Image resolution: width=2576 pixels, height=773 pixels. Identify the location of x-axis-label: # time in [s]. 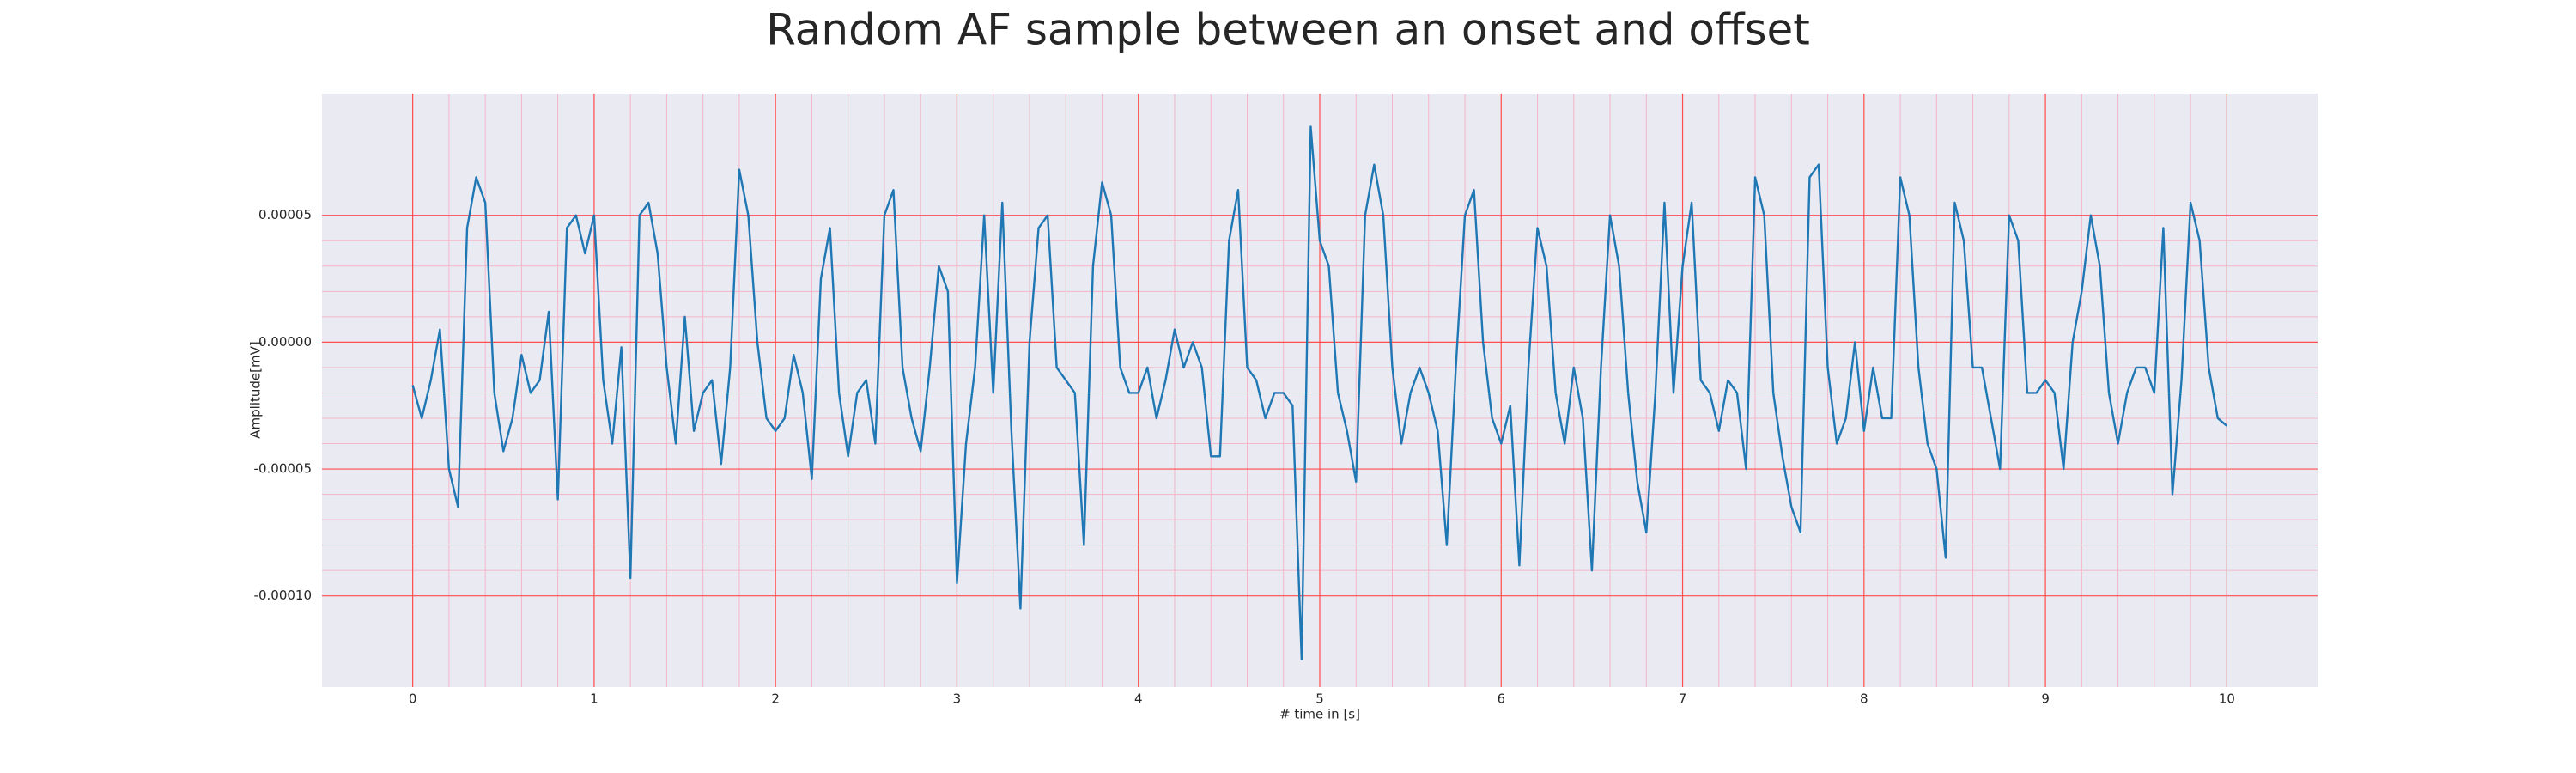
(1319, 714).